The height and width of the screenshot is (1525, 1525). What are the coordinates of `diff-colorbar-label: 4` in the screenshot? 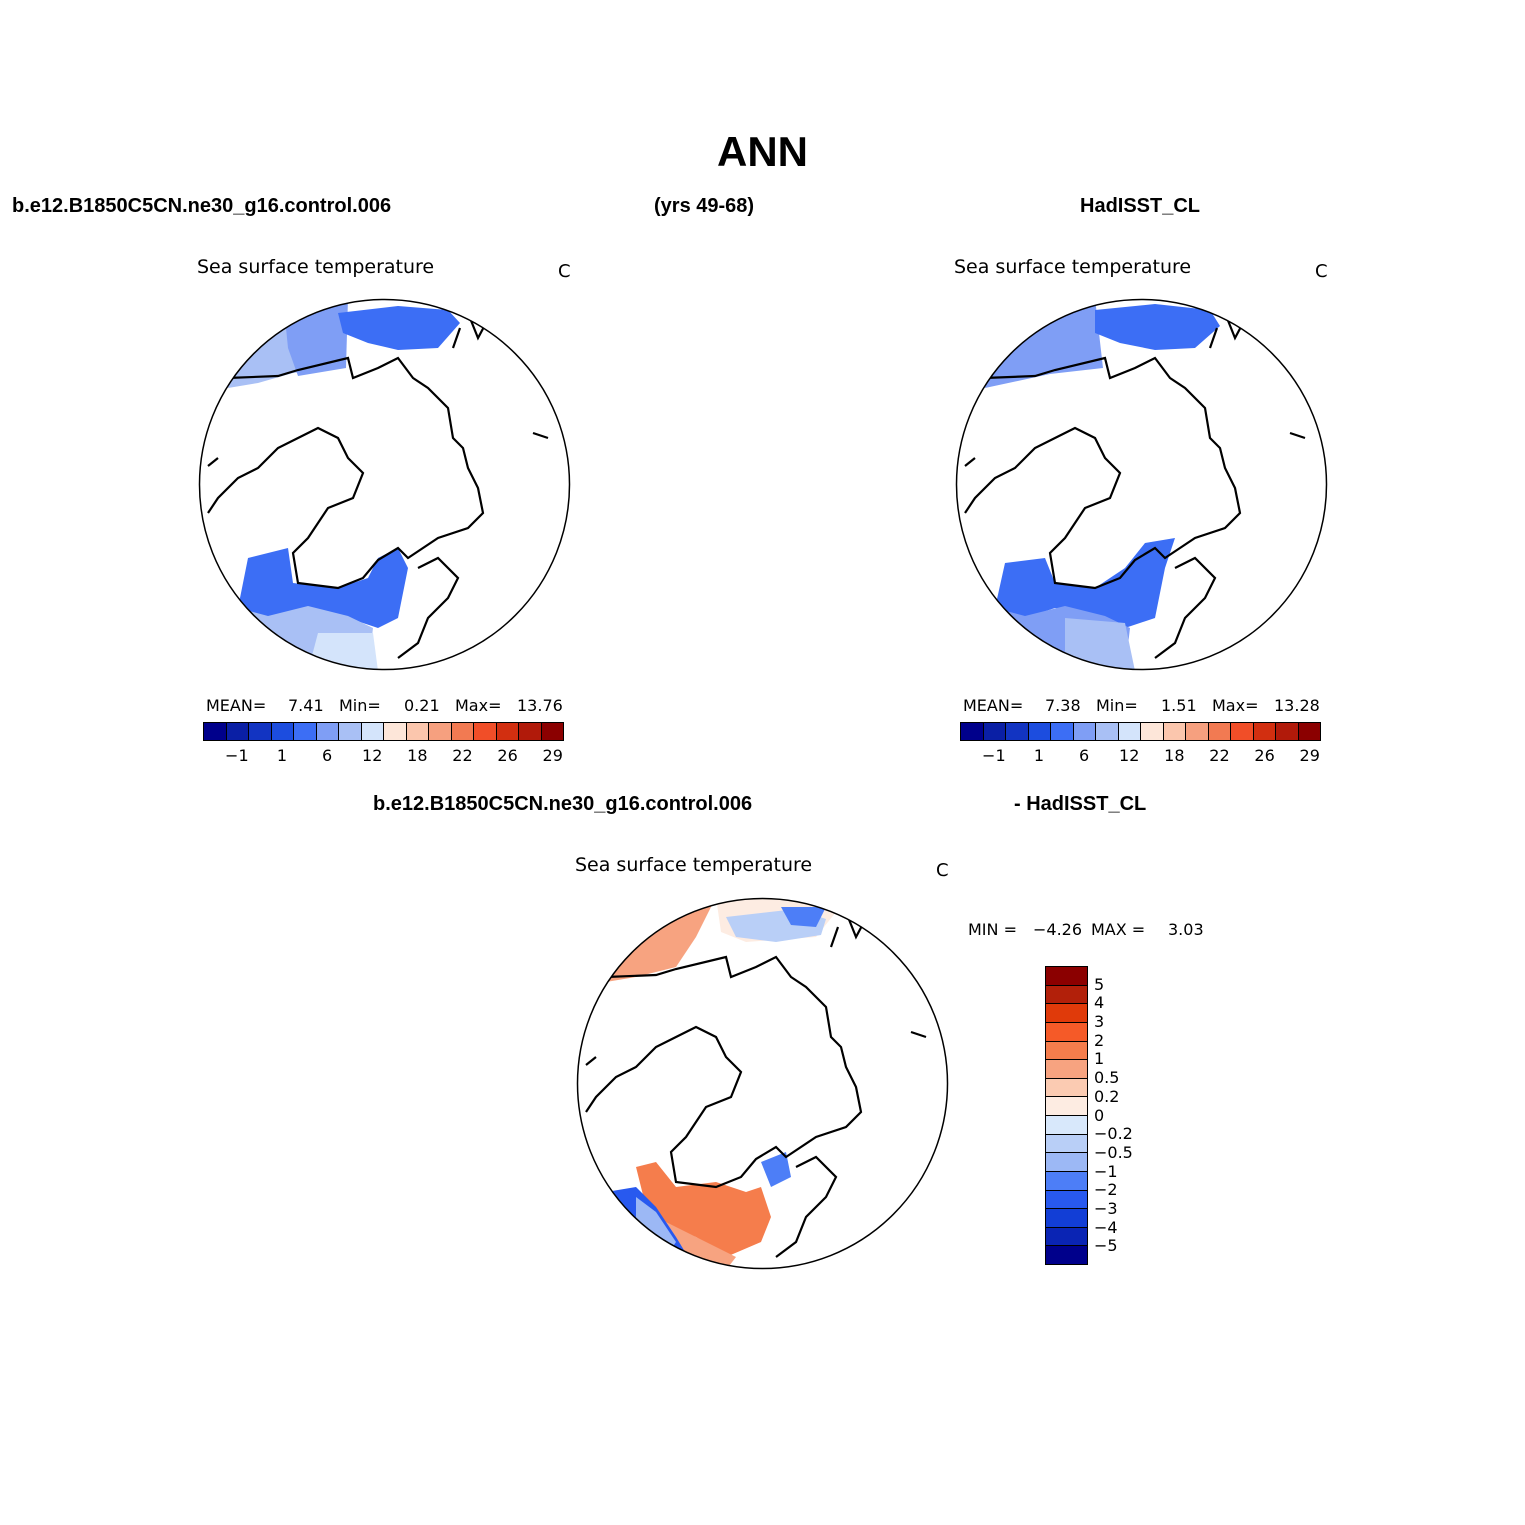 It's located at (1099, 1003).